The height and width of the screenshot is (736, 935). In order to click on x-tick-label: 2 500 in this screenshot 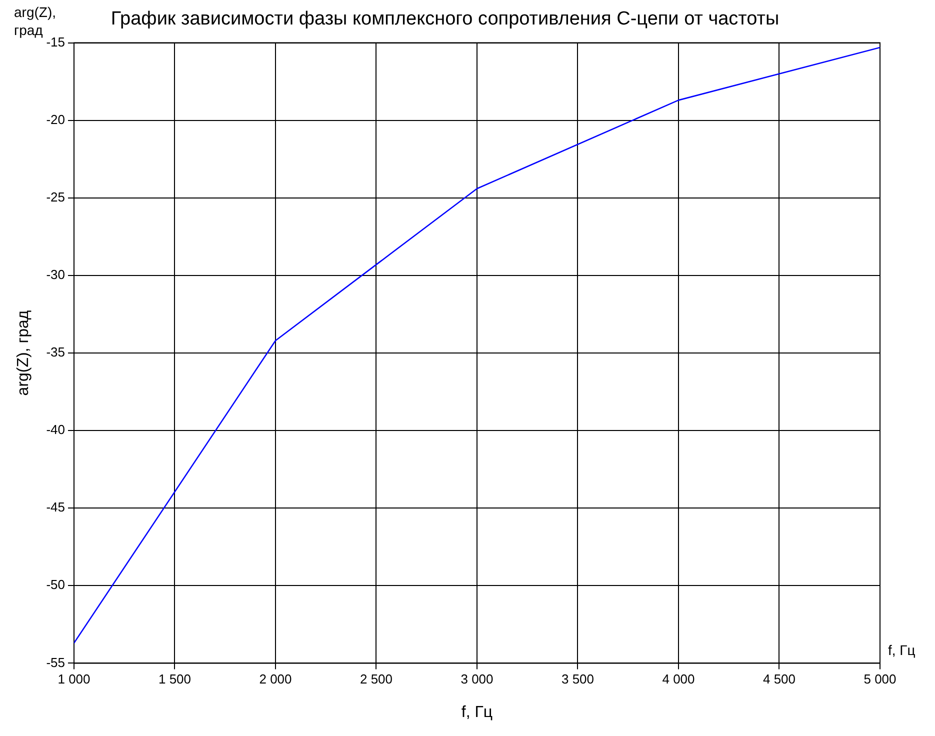, I will do `click(376, 679)`.